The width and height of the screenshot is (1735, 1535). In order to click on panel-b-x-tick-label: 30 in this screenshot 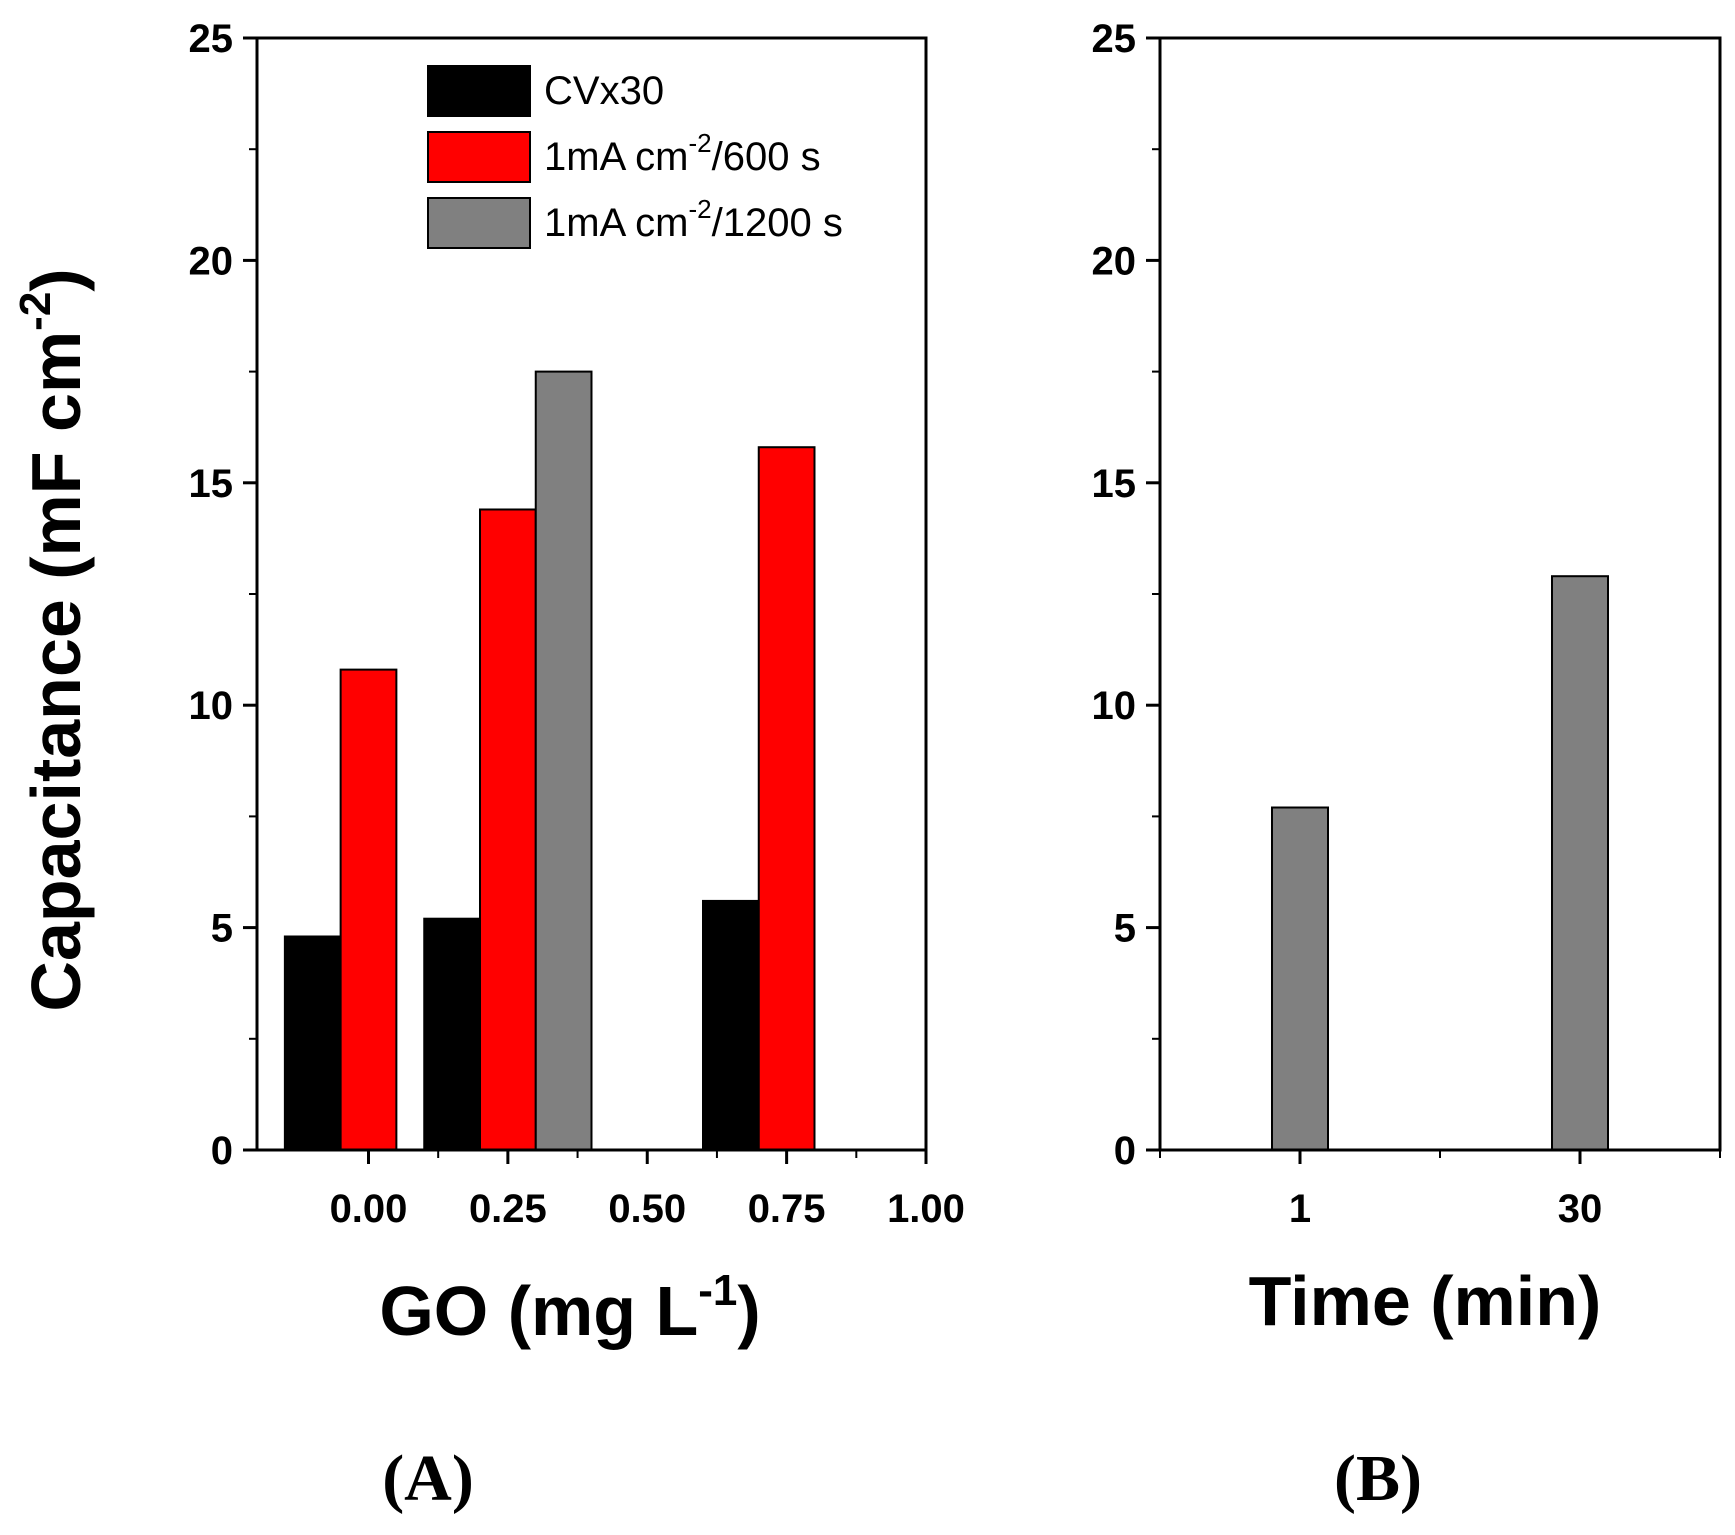, I will do `click(1580, 1209)`.